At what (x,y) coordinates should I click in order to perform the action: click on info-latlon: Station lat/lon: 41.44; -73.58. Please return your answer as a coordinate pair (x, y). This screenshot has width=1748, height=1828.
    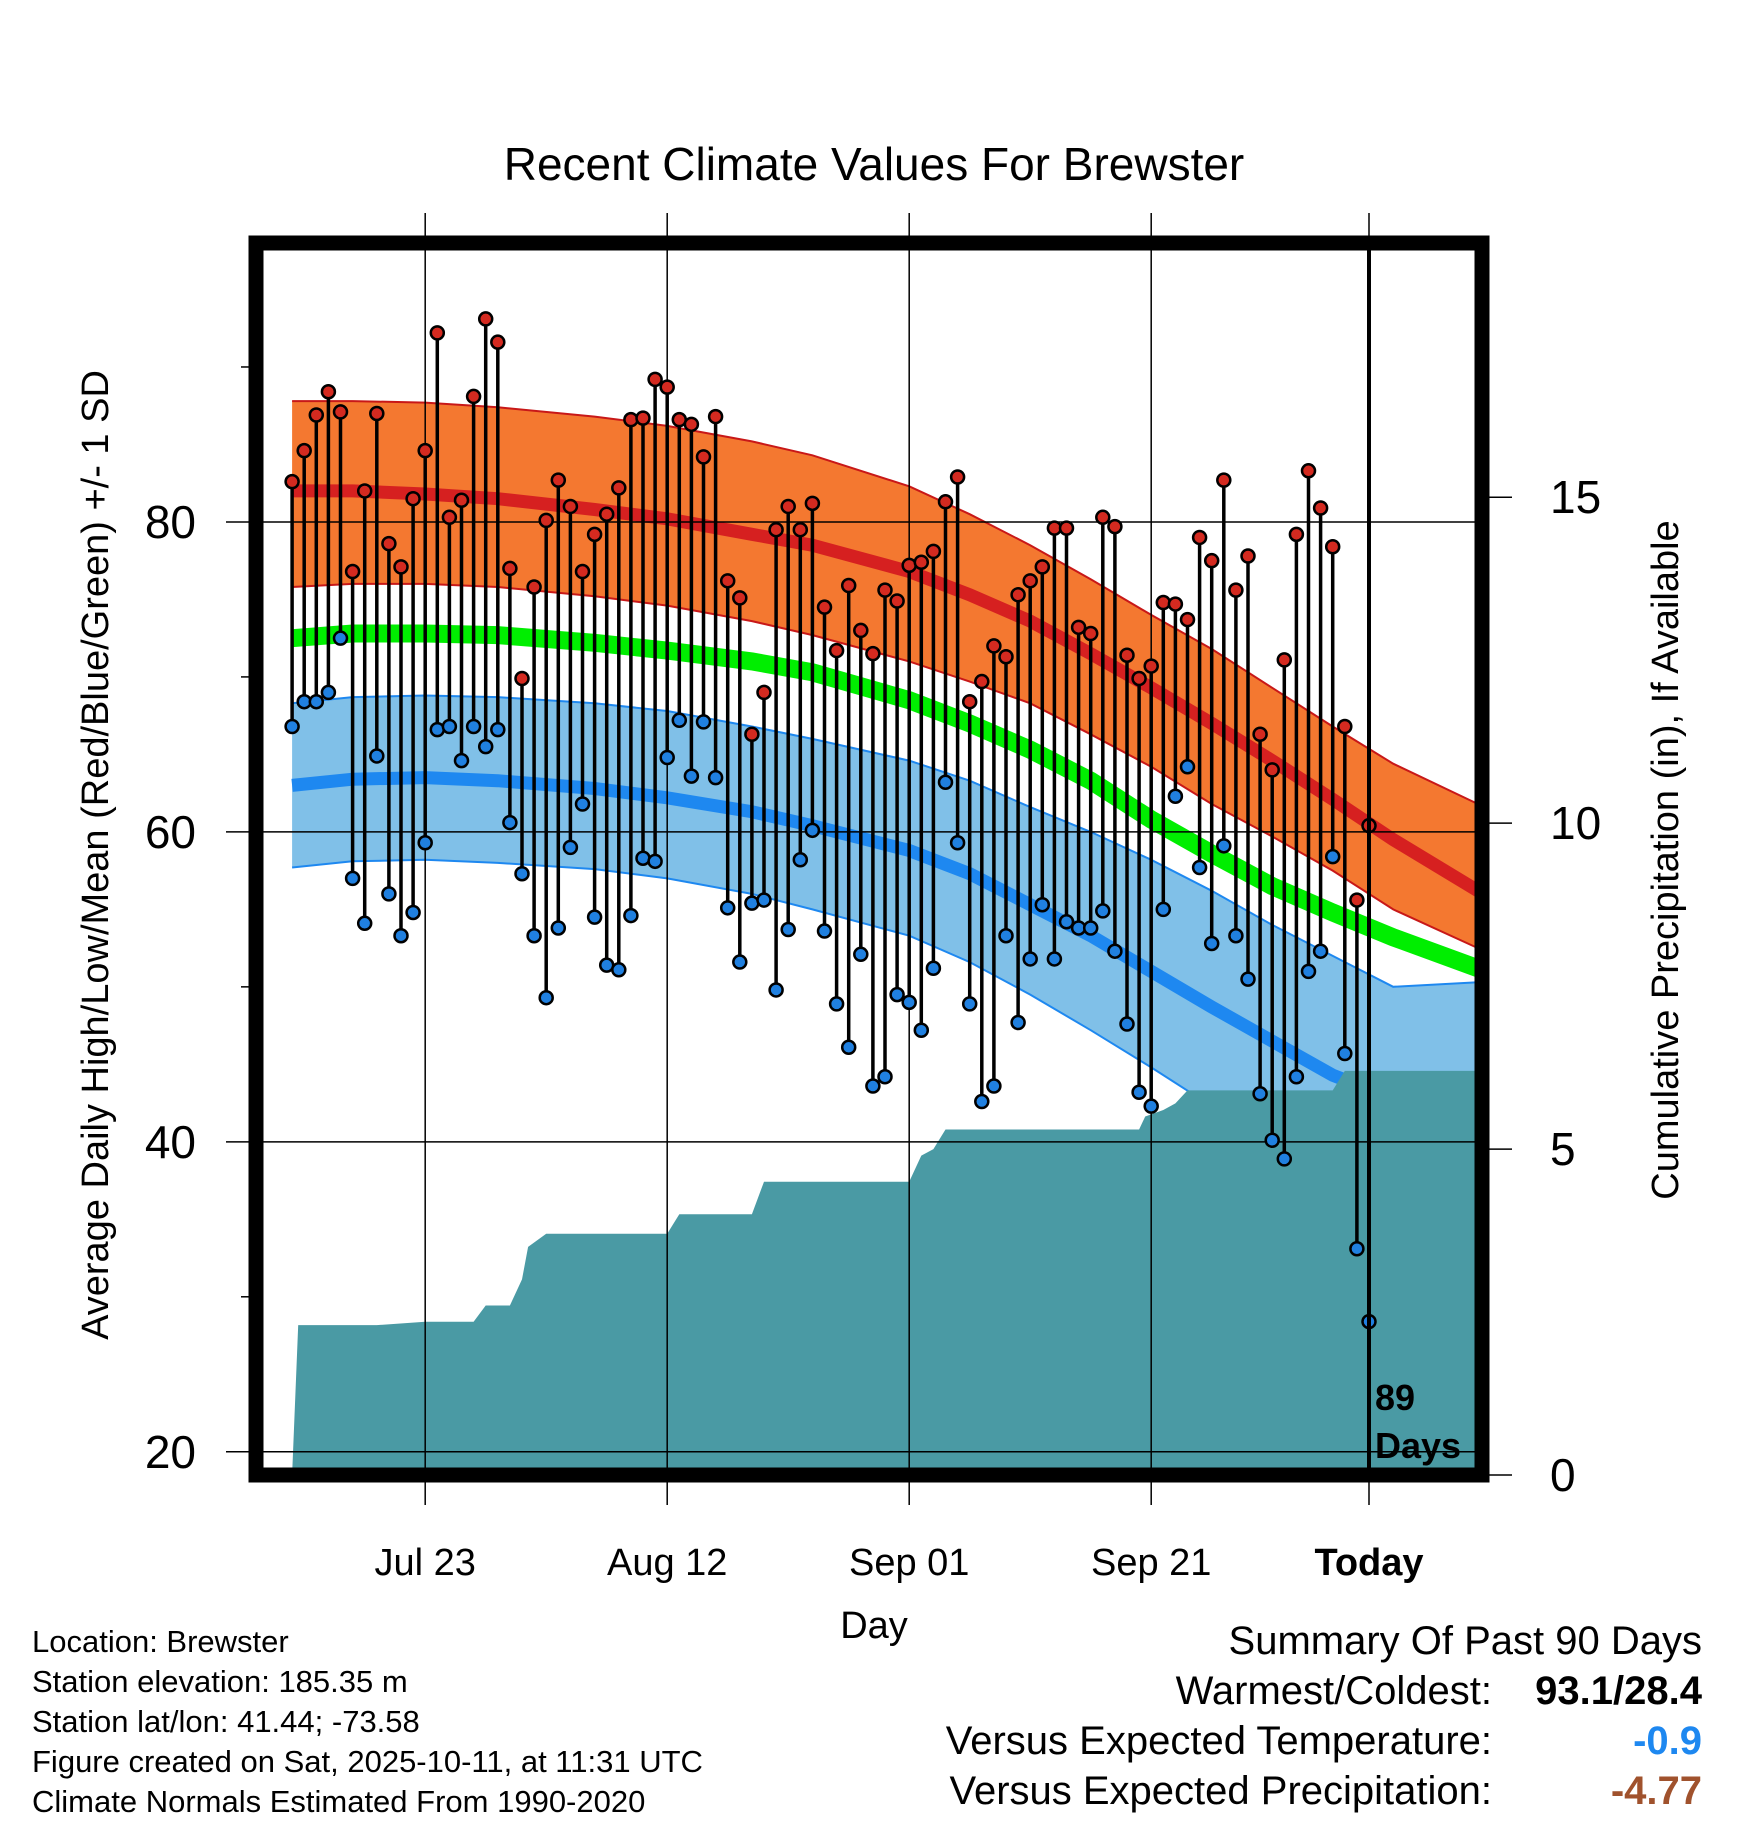
    Looking at the image, I should click on (226, 1721).